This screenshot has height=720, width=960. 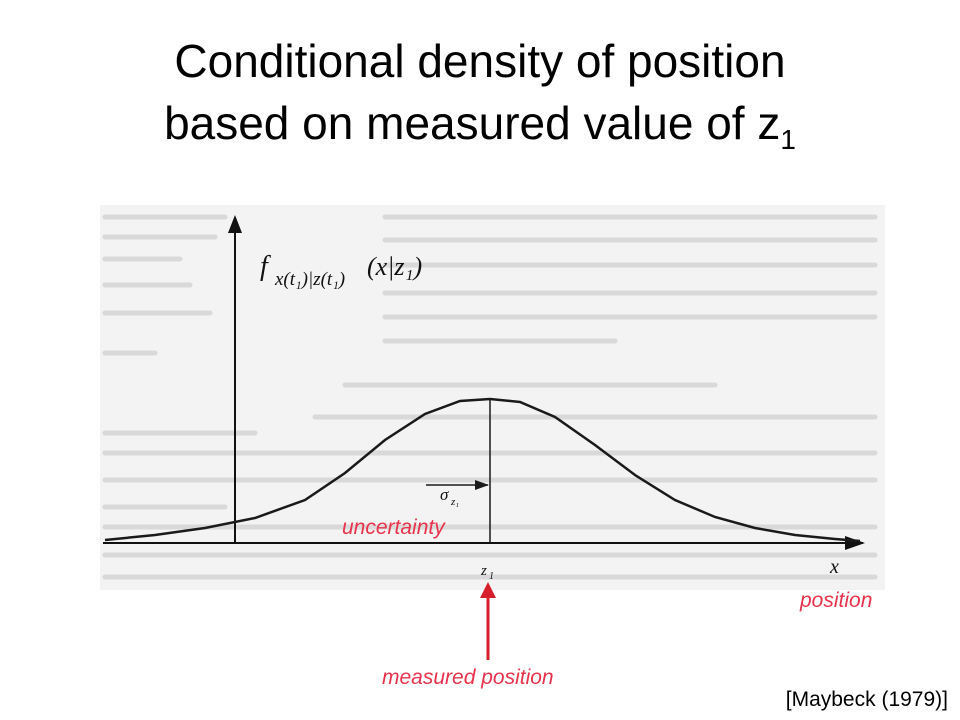 What do you see at coordinates (836, 600) in the screenshot?
I see `position-annotation: position` at bounding box center [836, 600].